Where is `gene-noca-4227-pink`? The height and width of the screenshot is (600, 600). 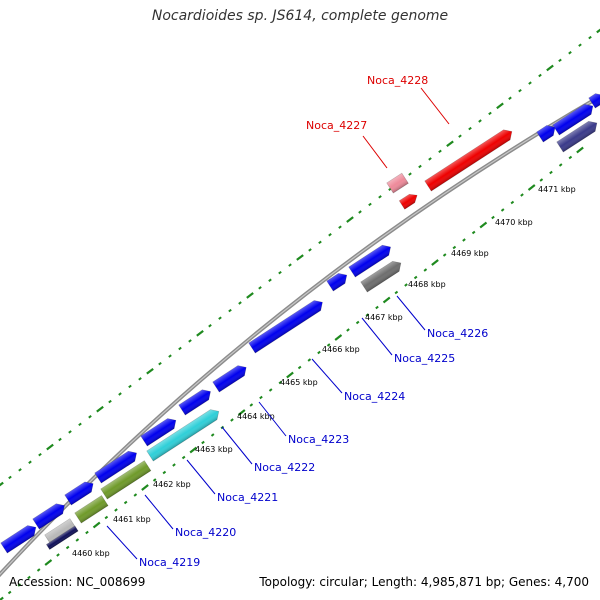
gene-noca-4227-pink is located at coordinates (397, 183).